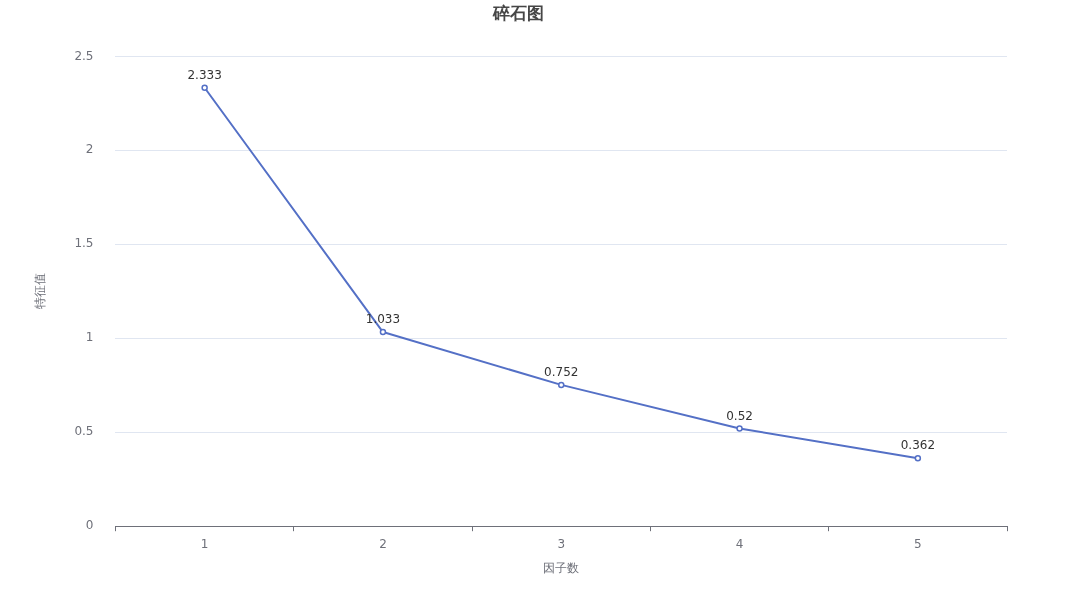 The image size is (1069, 590). What do you see at coordinates (84, 55) in the screenshot?
I see `y-tick-label: 2.5` at bounding box center [84, 55].